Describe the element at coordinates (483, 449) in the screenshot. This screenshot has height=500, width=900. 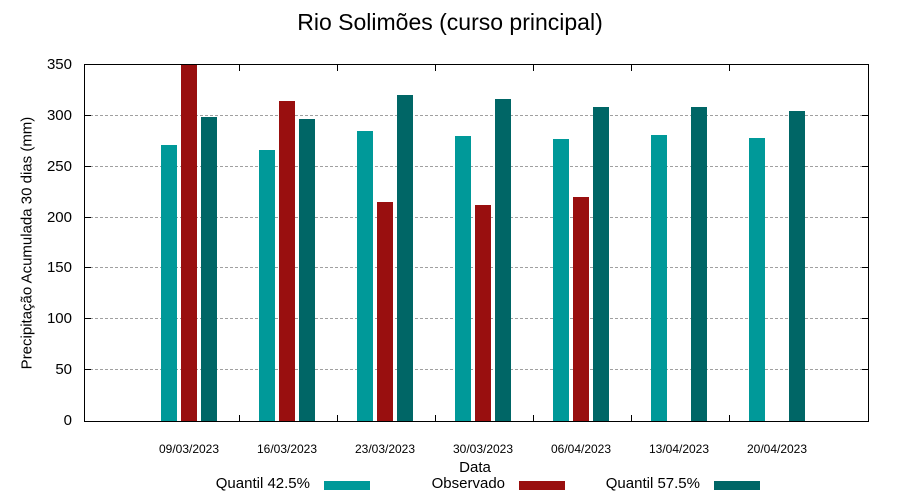
I see `x-tick-label: 30/03/2023` at that location.